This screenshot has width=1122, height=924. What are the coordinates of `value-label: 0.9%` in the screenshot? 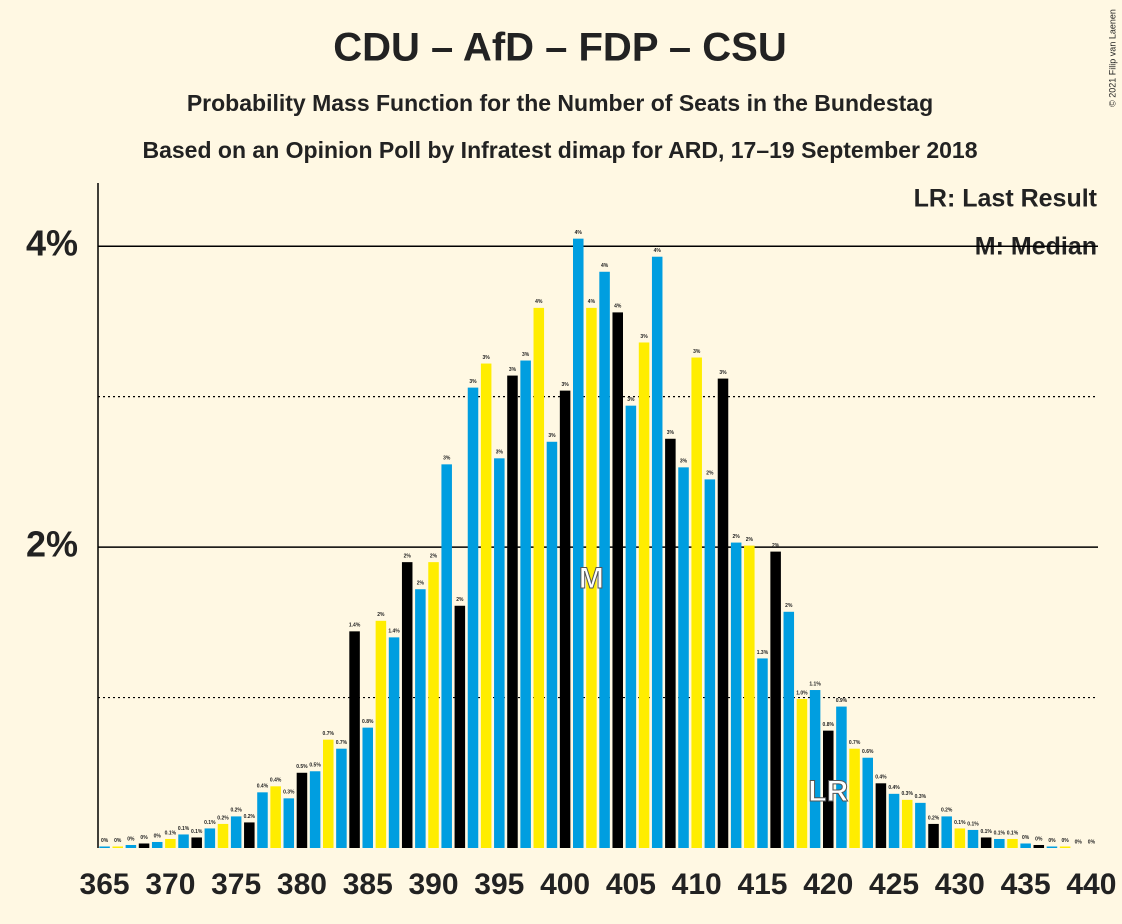 It's located at (842, 701).